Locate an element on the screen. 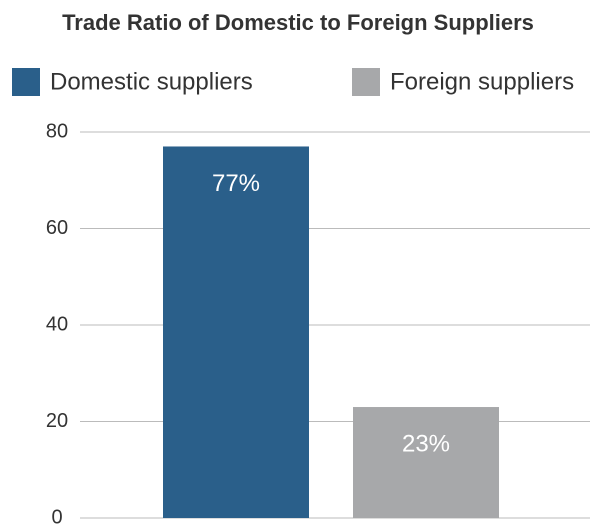 This screenshot has height=530, width=596. value-label: 77% is located at coordinates (236, 183).